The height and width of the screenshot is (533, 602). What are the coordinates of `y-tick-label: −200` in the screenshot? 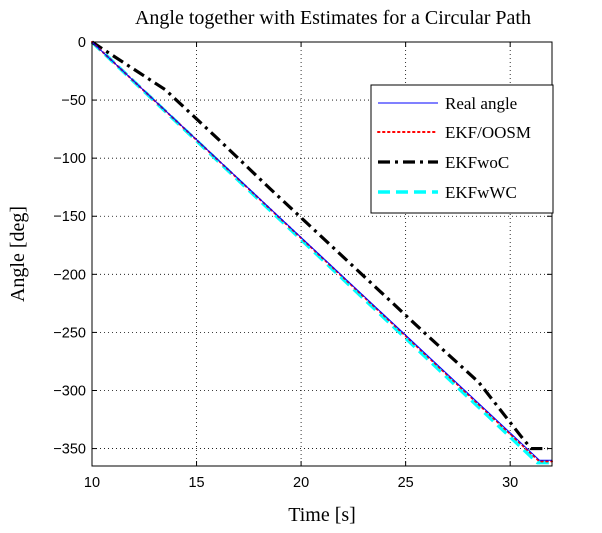 It's located at (69, 275).